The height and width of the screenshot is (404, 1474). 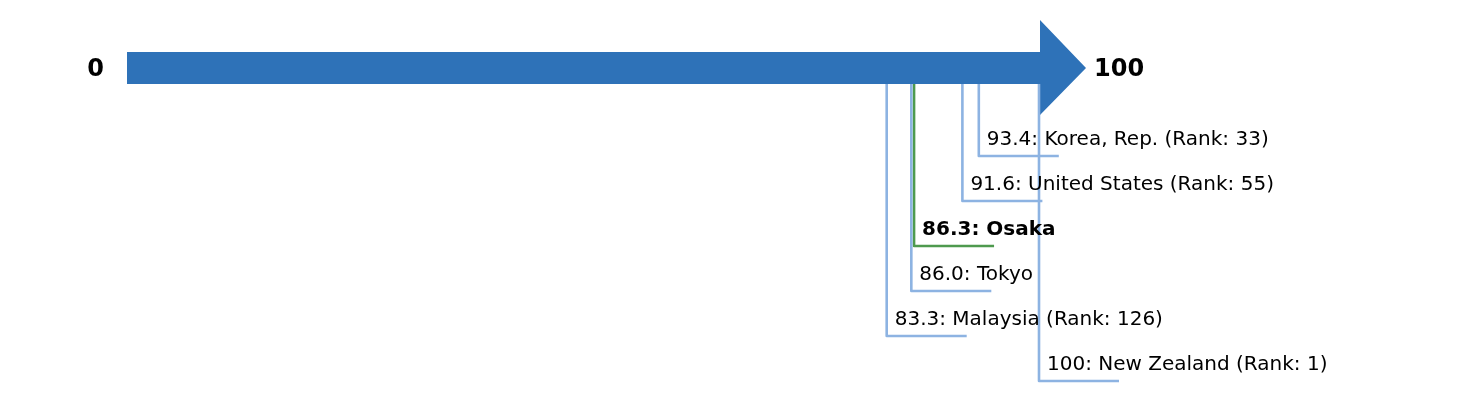 What do you see at coordinates (1119, 68) in the screenshot?
I see `text: 100` at bounding box center [1119, 68].